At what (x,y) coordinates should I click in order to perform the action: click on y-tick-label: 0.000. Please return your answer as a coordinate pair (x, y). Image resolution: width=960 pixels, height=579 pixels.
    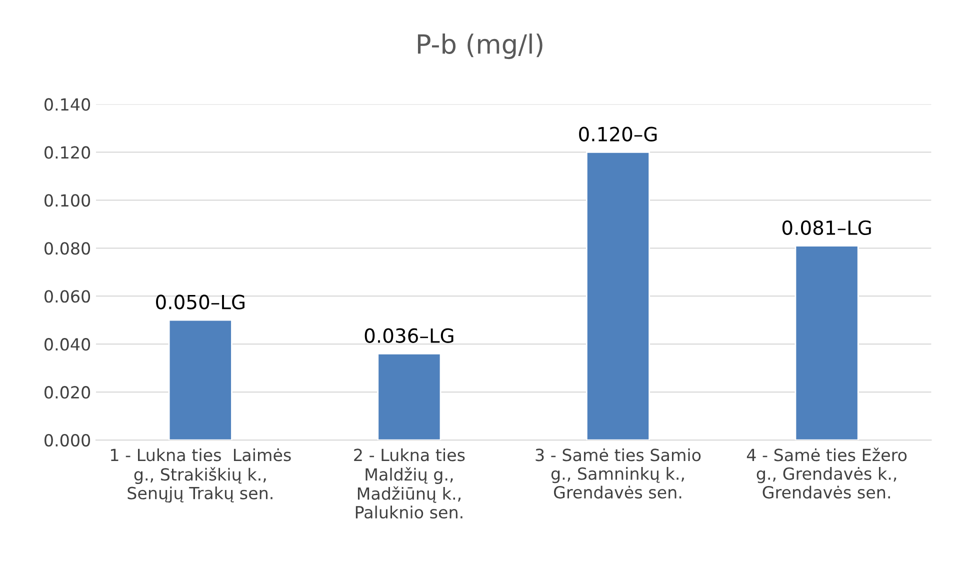
    Looking at the image, I should click on (67, 440).